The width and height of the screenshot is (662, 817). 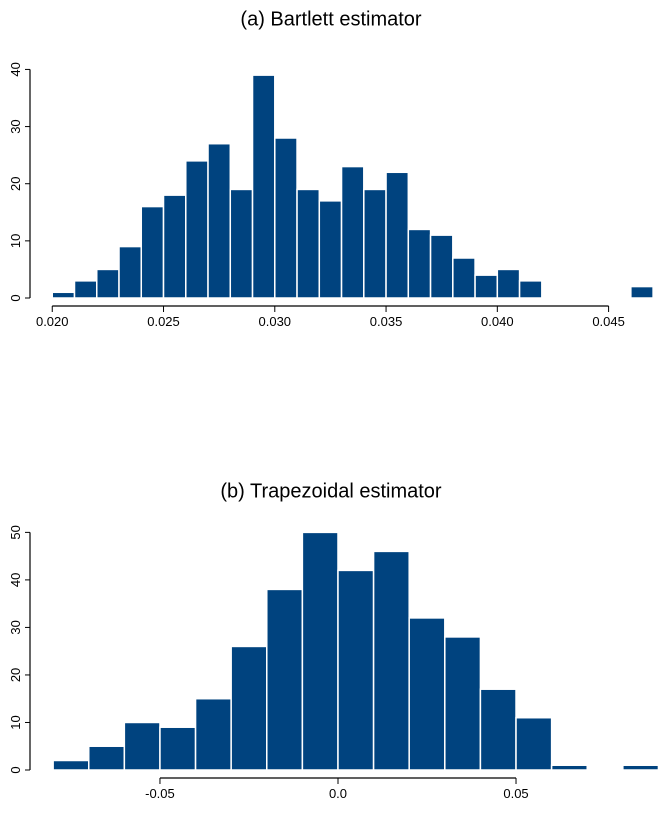 What do you see at coordinates (338, 793) in the screenshot?
I see `x-tick-label: 0.0` at bounding box center [338, 793].